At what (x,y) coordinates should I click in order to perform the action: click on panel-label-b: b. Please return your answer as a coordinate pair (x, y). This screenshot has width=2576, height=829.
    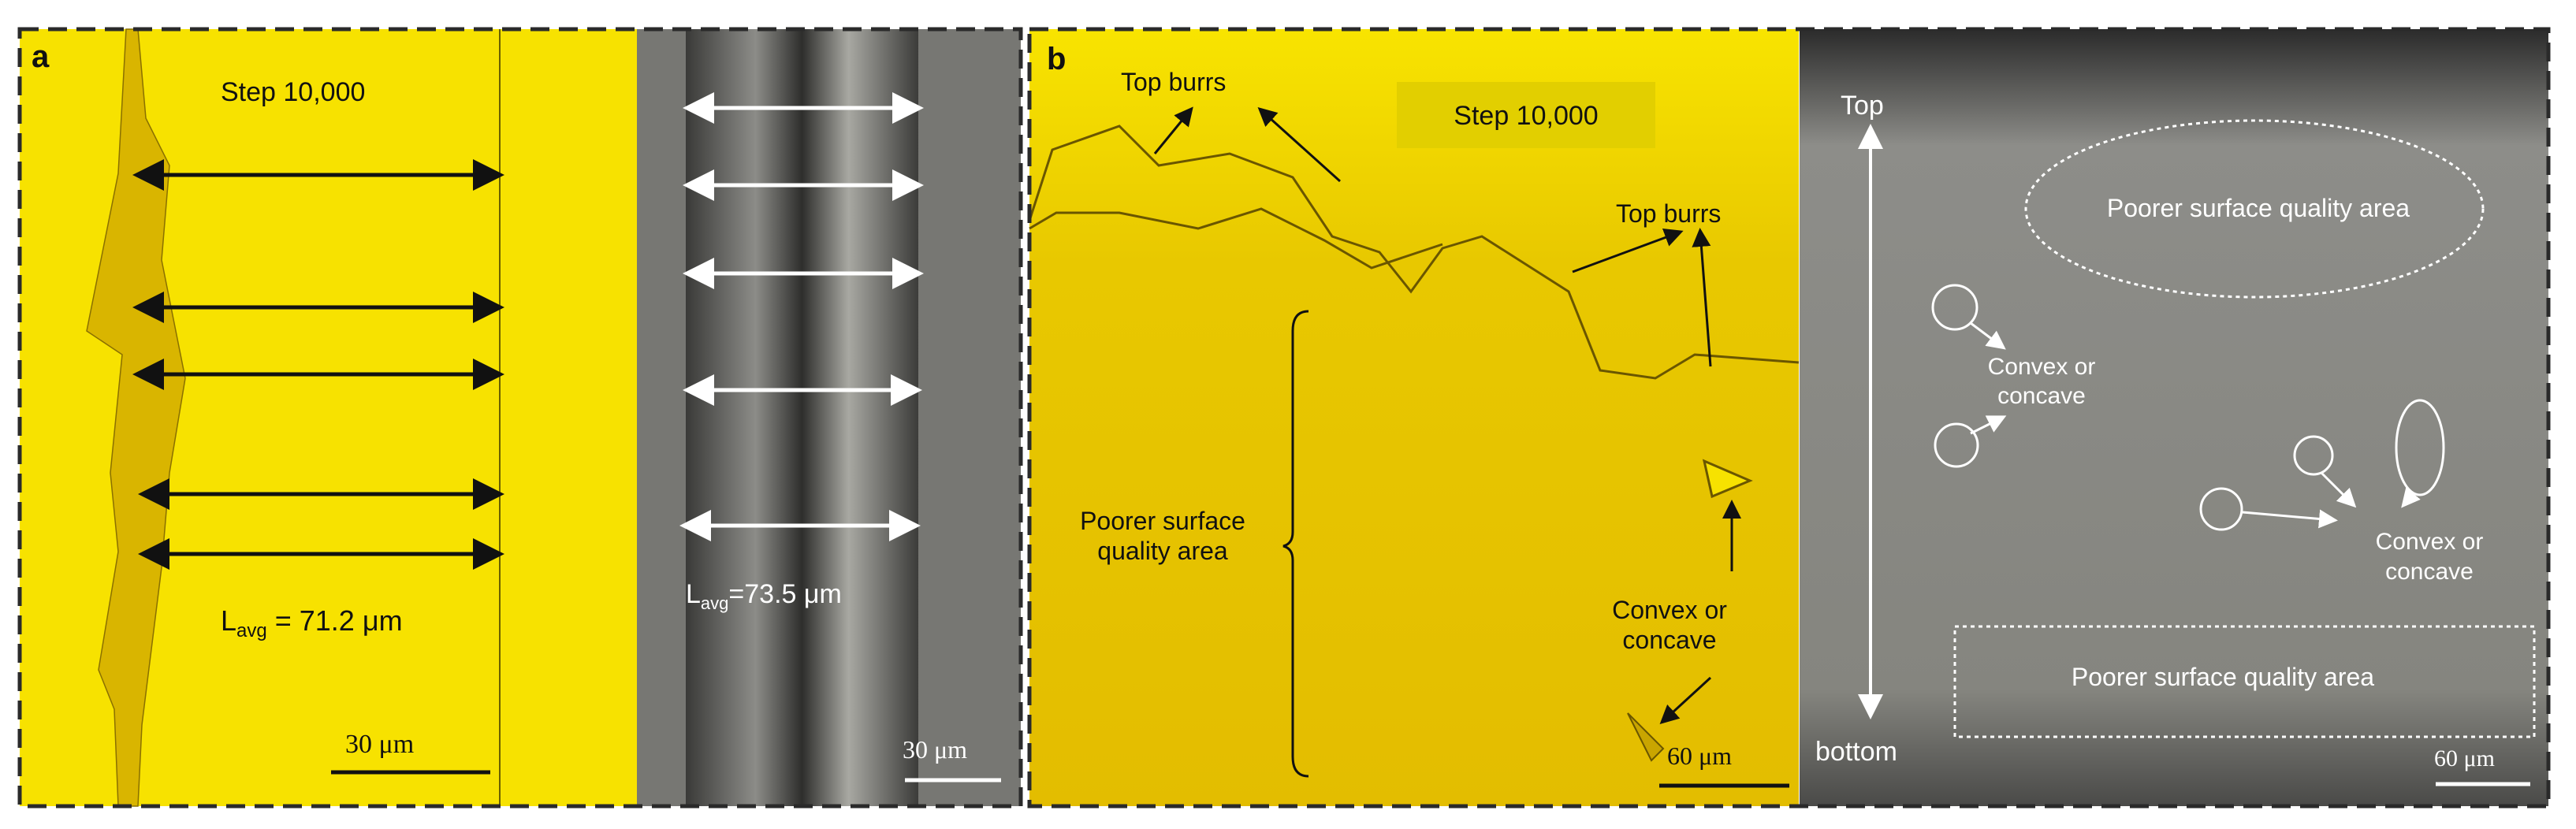
    Looking at the image, I should click on (1056, 59).